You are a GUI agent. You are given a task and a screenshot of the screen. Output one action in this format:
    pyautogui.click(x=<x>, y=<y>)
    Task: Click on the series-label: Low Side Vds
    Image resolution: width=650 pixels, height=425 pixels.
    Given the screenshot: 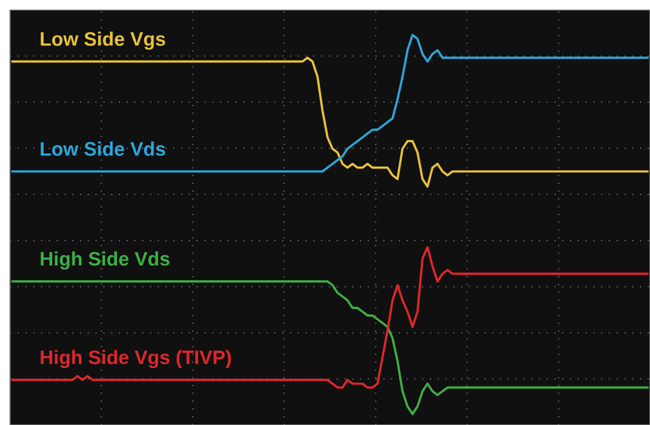 What is the action you would take?
    pyautogui.click(x=103, y=149)
    